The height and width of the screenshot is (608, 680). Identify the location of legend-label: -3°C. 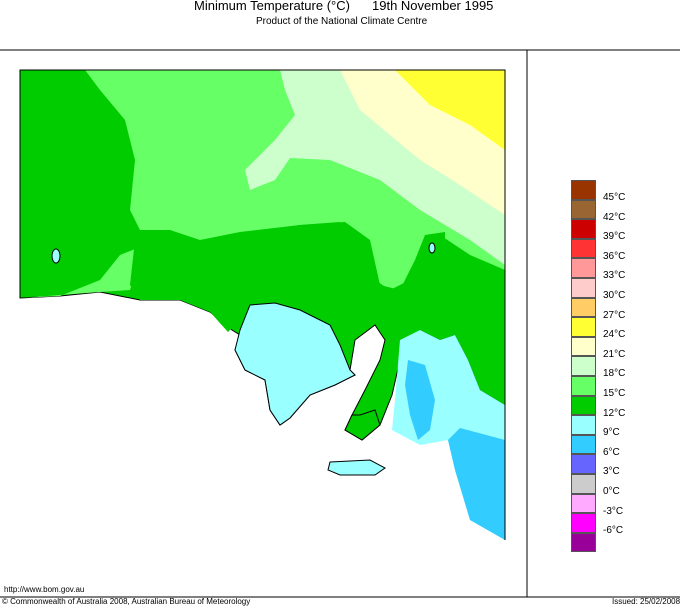
(613, 511).